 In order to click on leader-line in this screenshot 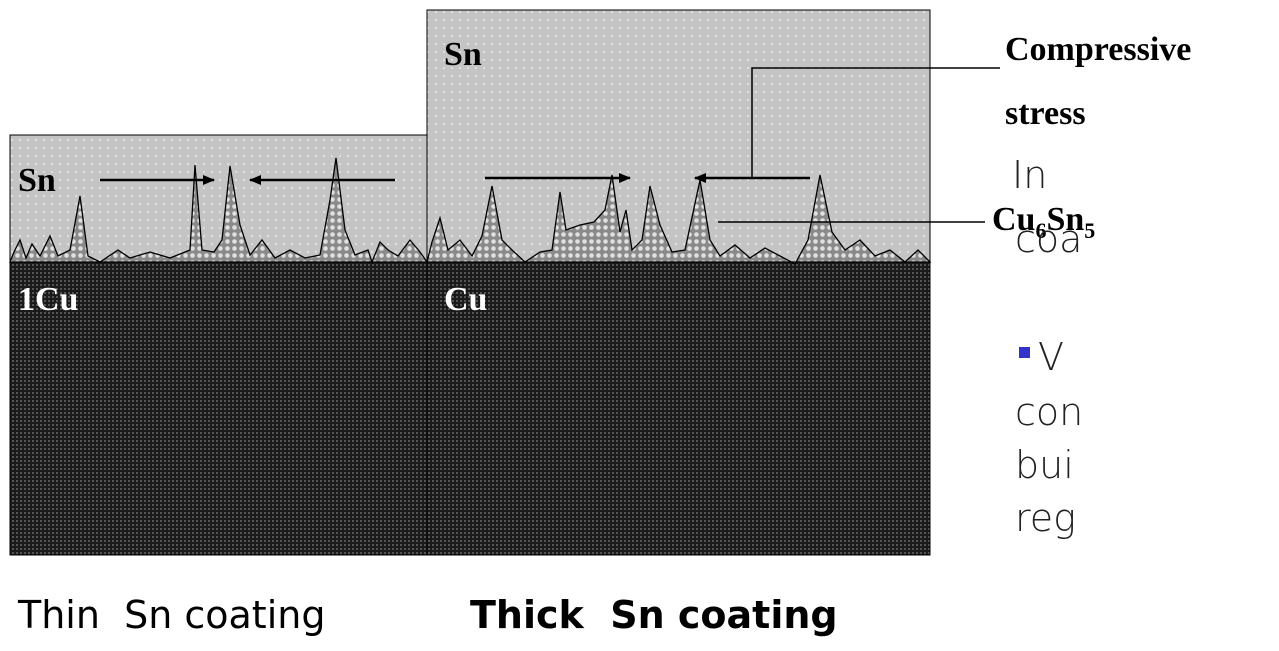, I will do `click(875, 122)`.